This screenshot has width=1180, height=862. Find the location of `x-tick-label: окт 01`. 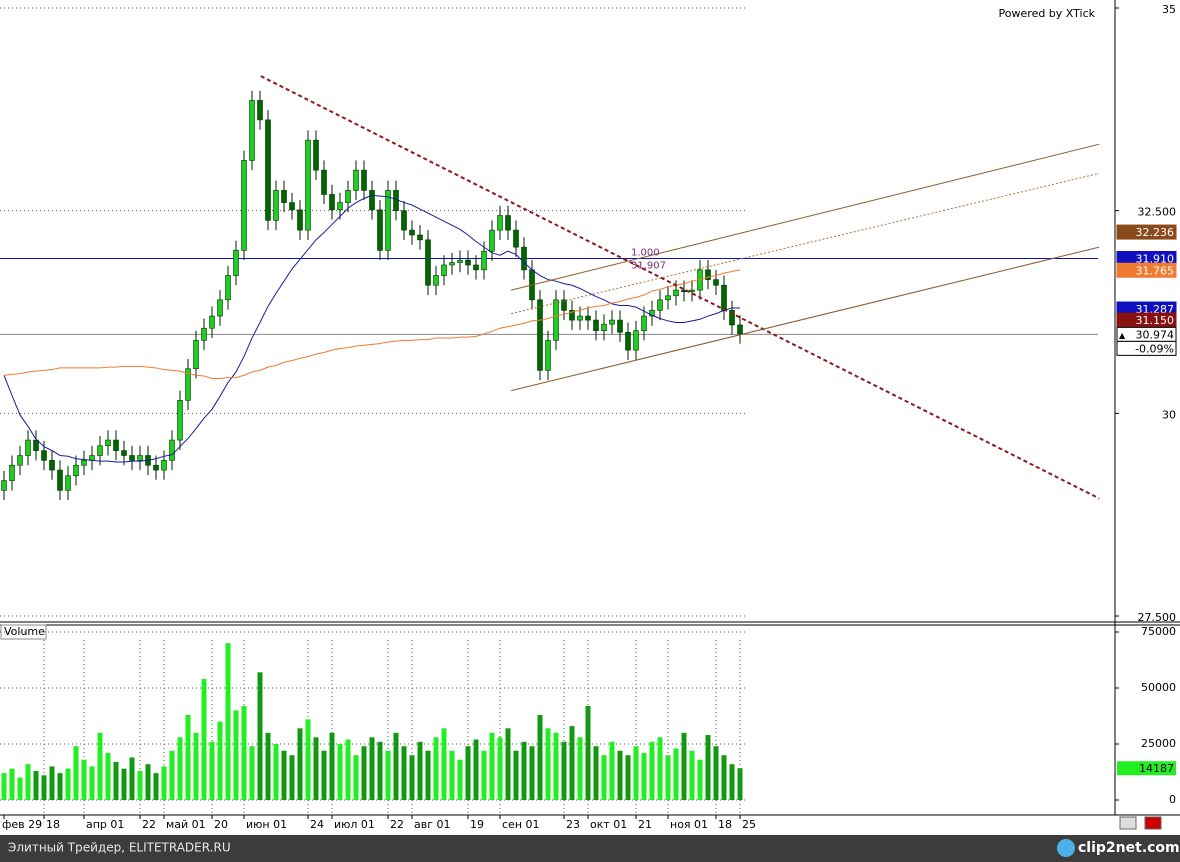

x-tick-label: окт 01 is located at coordinates (608, 824).